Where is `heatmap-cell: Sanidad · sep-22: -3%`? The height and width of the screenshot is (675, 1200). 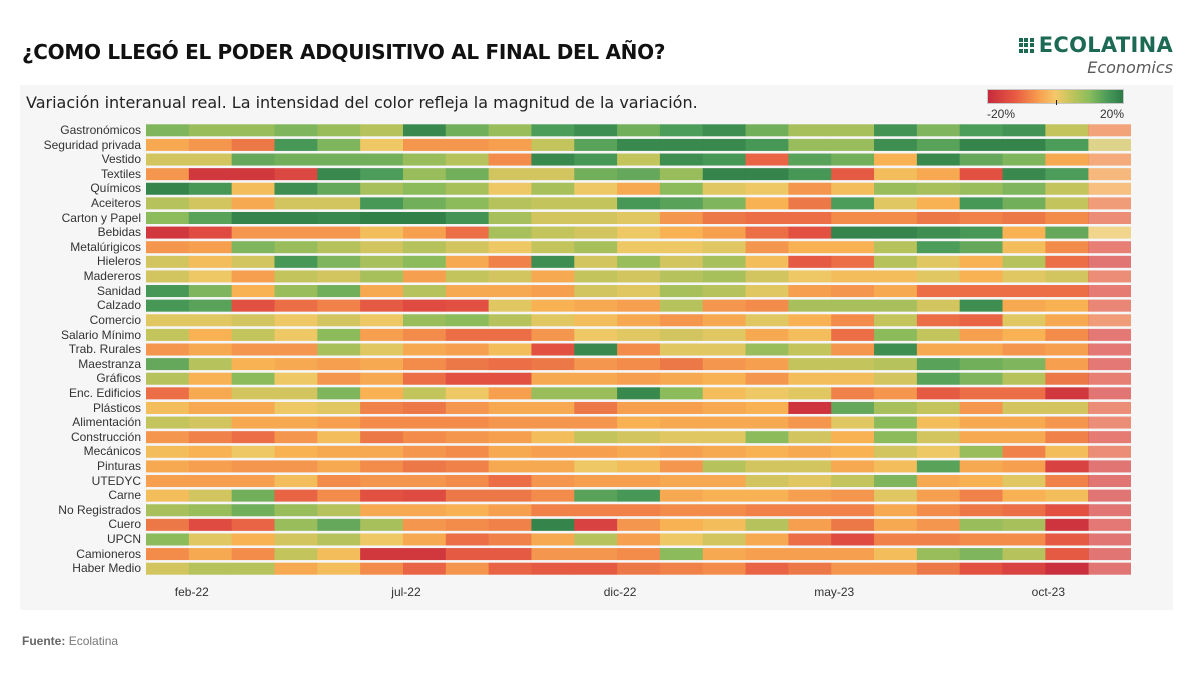 heatmap-cell: Sanidad · sep-22: -3% is located at coordinates (510, 291).